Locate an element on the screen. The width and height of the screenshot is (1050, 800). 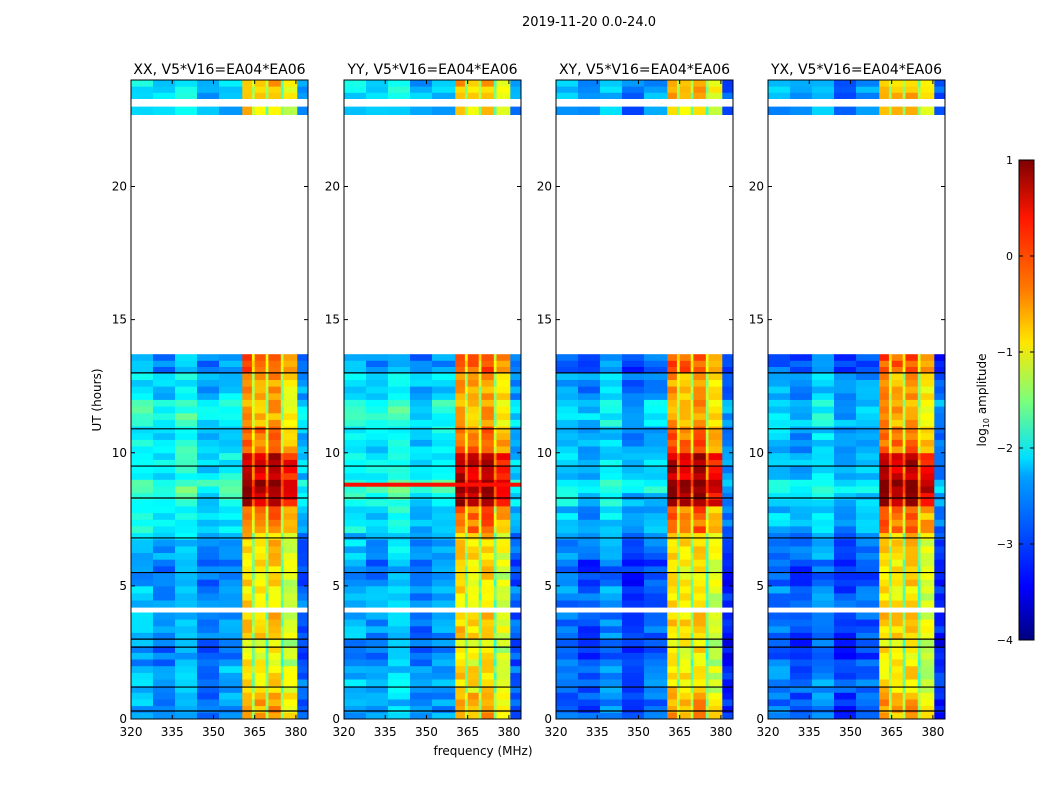
y-tick-label: 15 is located at coordinates (544, 320).